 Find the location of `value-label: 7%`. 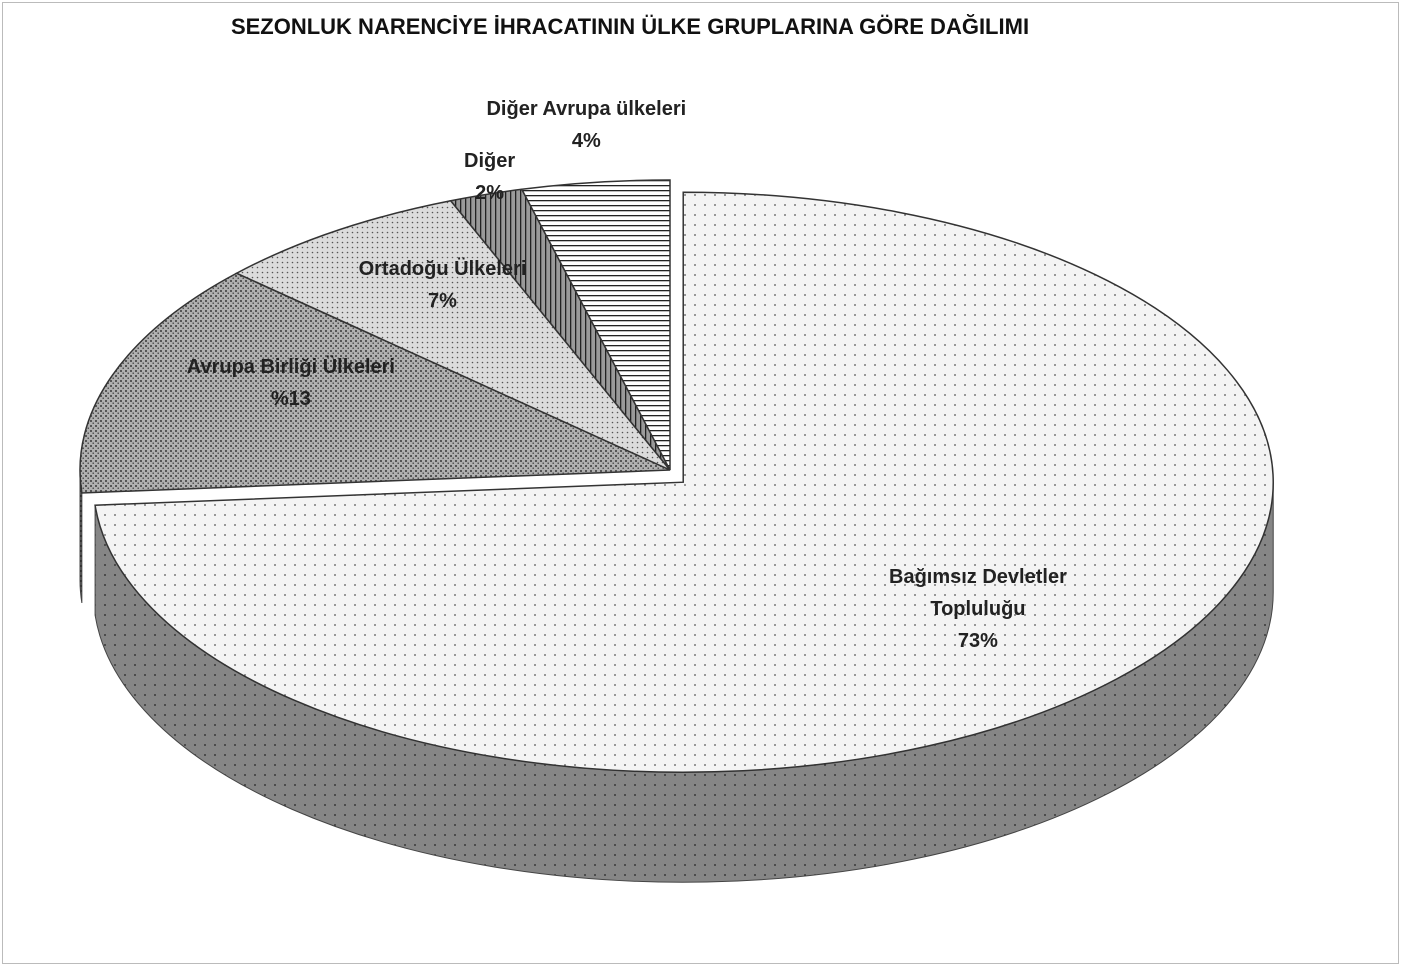

value-label: 7% is located at coordinates (442, 300).